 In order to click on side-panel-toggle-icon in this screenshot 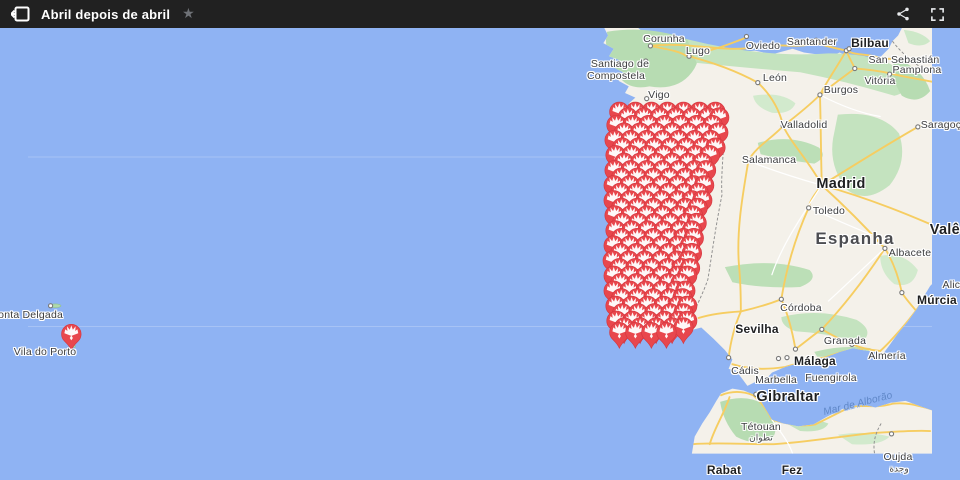, I will do `click(20, 14)`.